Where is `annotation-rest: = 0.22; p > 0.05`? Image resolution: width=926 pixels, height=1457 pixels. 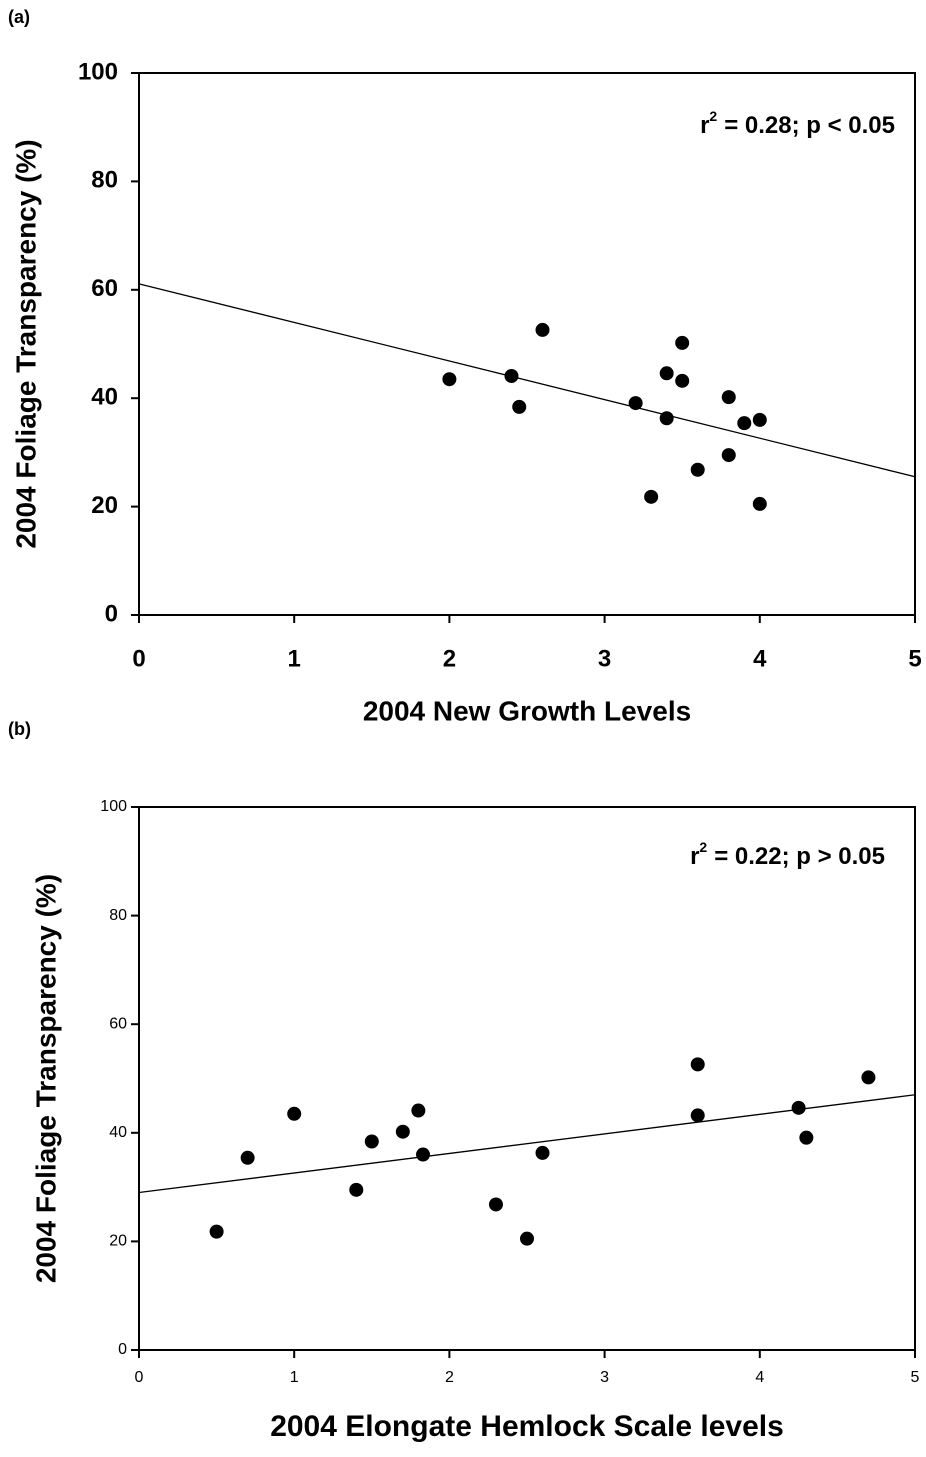
annotation-rest: = 0.22; p > 0.05 is located at coordinates (799, 856).